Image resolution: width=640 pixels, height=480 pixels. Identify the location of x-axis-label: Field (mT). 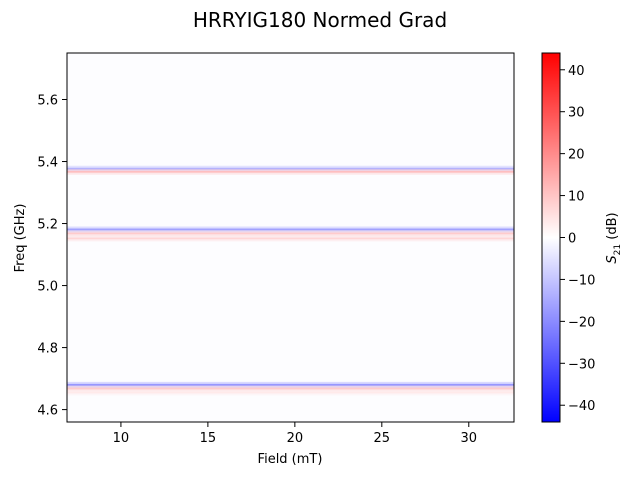
(290, 459).